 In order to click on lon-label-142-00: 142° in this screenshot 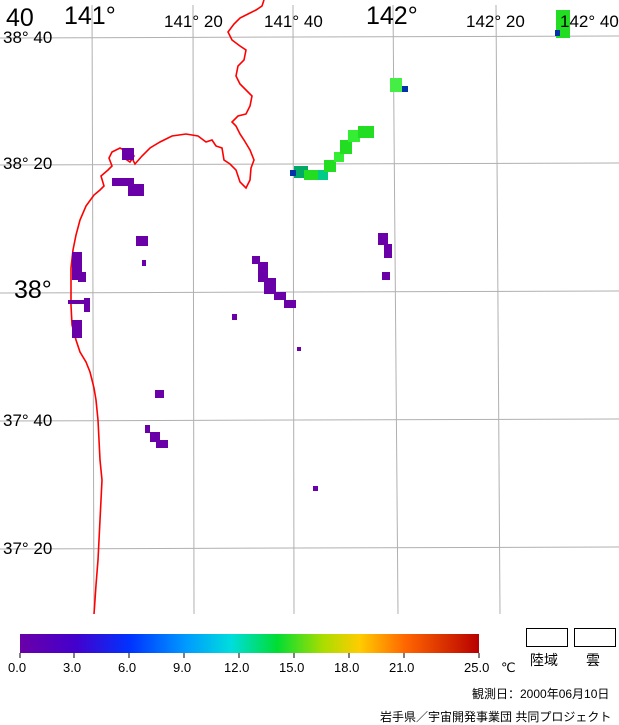, I will do `click(392, 16)`.